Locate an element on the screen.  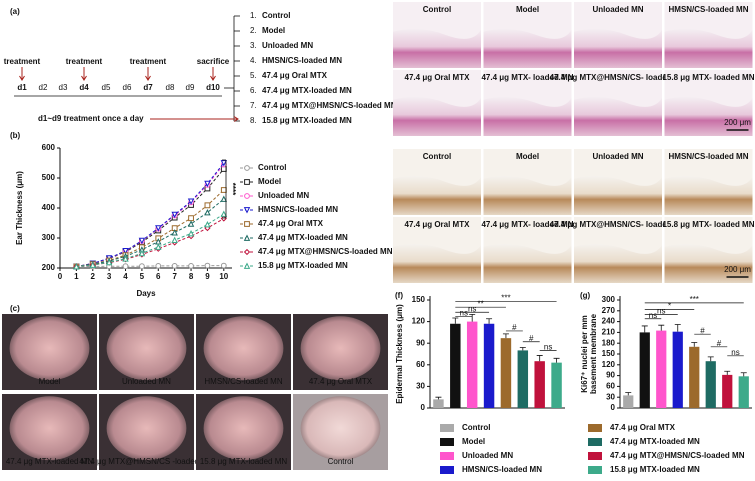
y-axis-label: Ear Thickness (μm) is located at coordinates (19, 208).